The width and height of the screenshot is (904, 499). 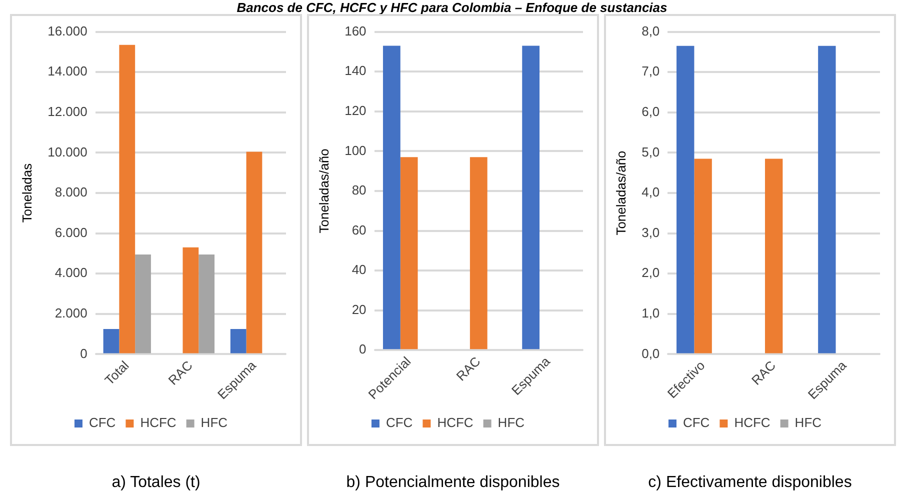 I want to click on y-tick-label: 14.000, so click(x=68, y=71).